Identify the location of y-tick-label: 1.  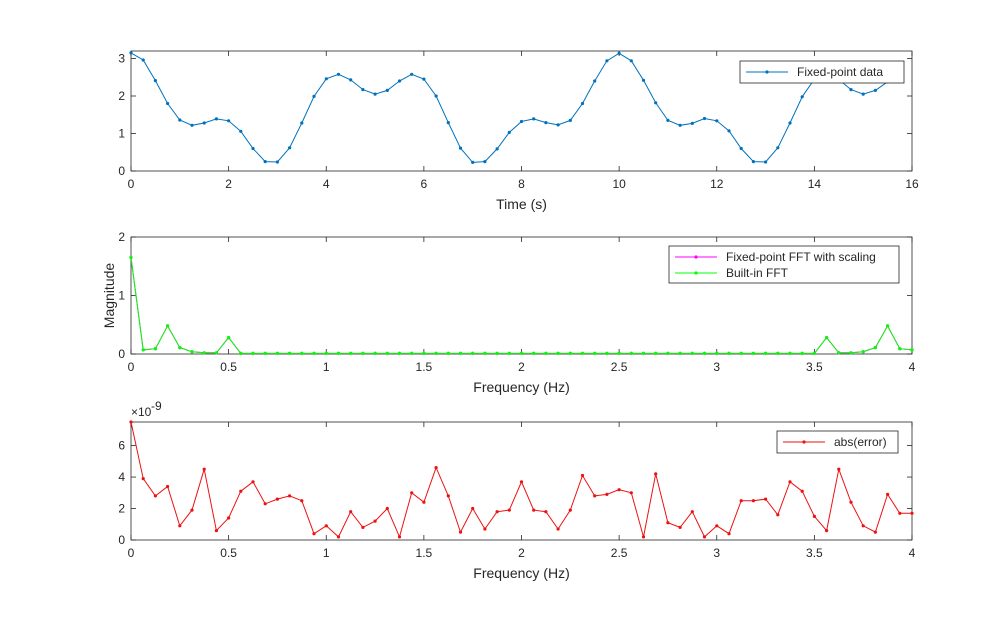
(121, 134).